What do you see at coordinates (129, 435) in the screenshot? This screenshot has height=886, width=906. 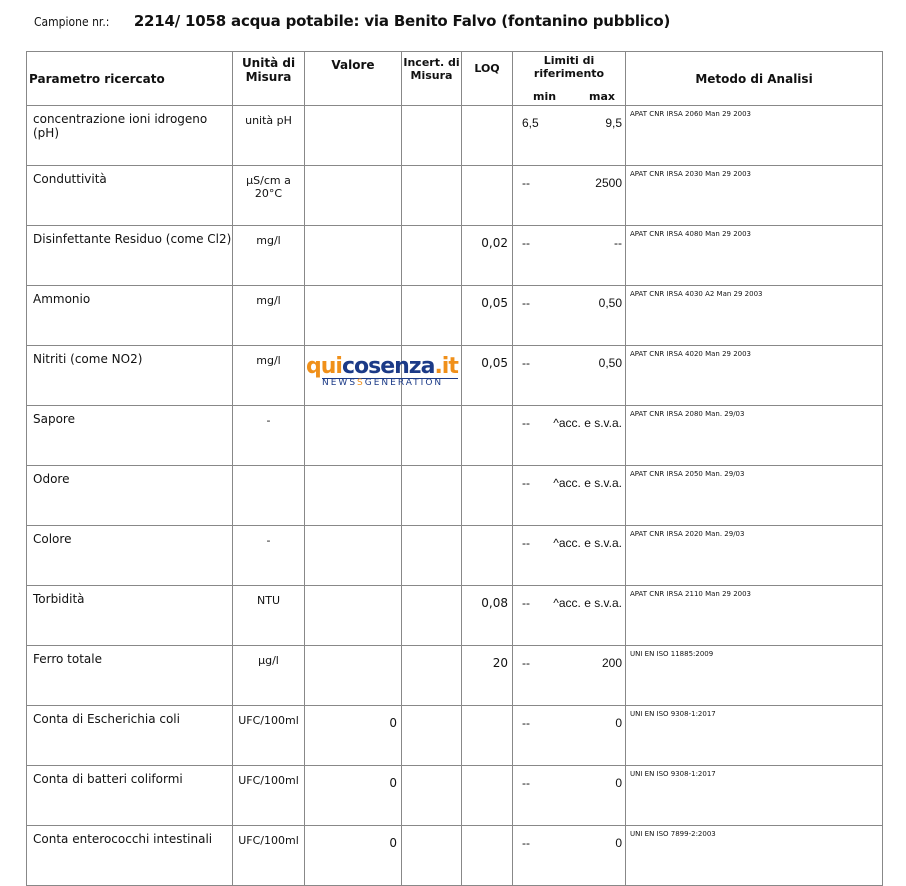 I see `param-name: Sapore` at bounding box center [129, 435].